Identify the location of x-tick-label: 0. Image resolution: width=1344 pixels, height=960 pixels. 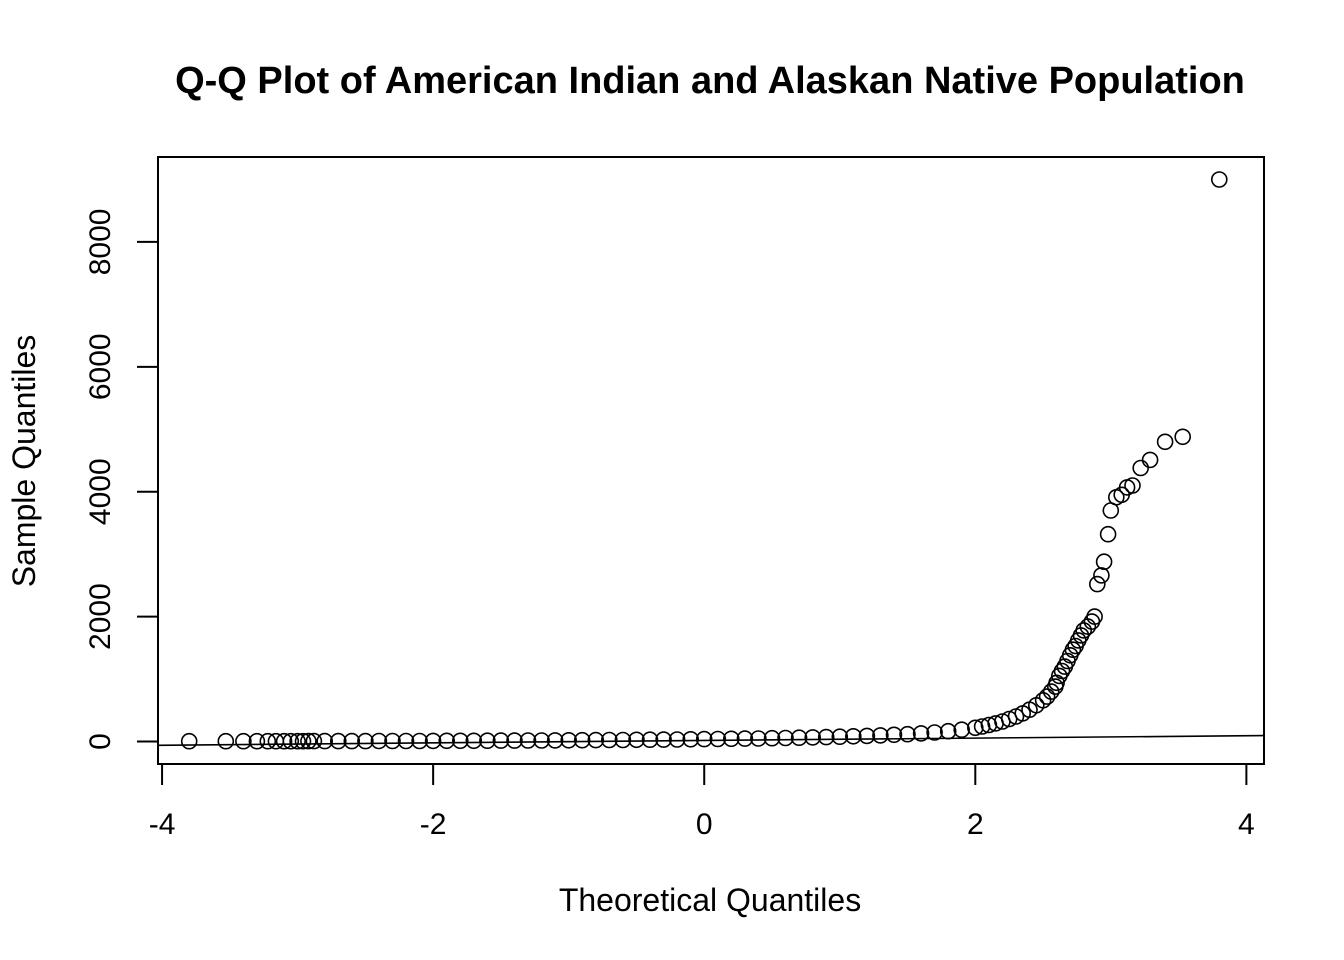
(704, 824).